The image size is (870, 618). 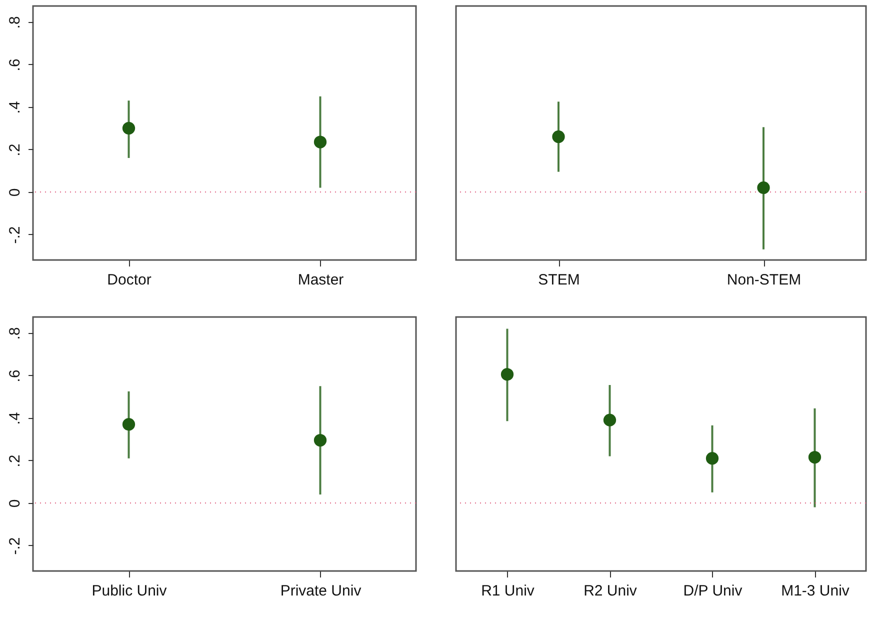 What do you see at coordinates (321, 591) in the screenshot?
I see `x-tick-label: Private Univ` at bounding box center [321, 591].